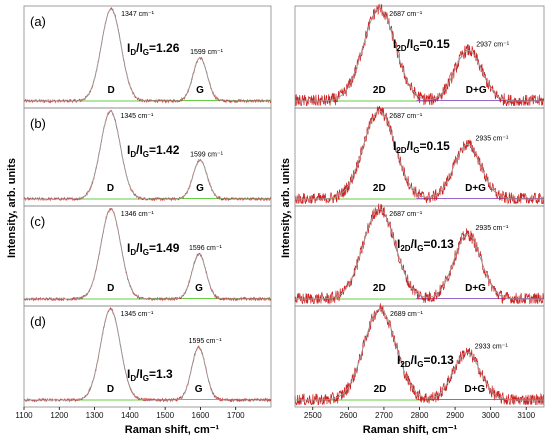  Describe the element at coordinates (384, 415) in the screenshot. I see `right-x-tick-label-2: 2700` at that location.